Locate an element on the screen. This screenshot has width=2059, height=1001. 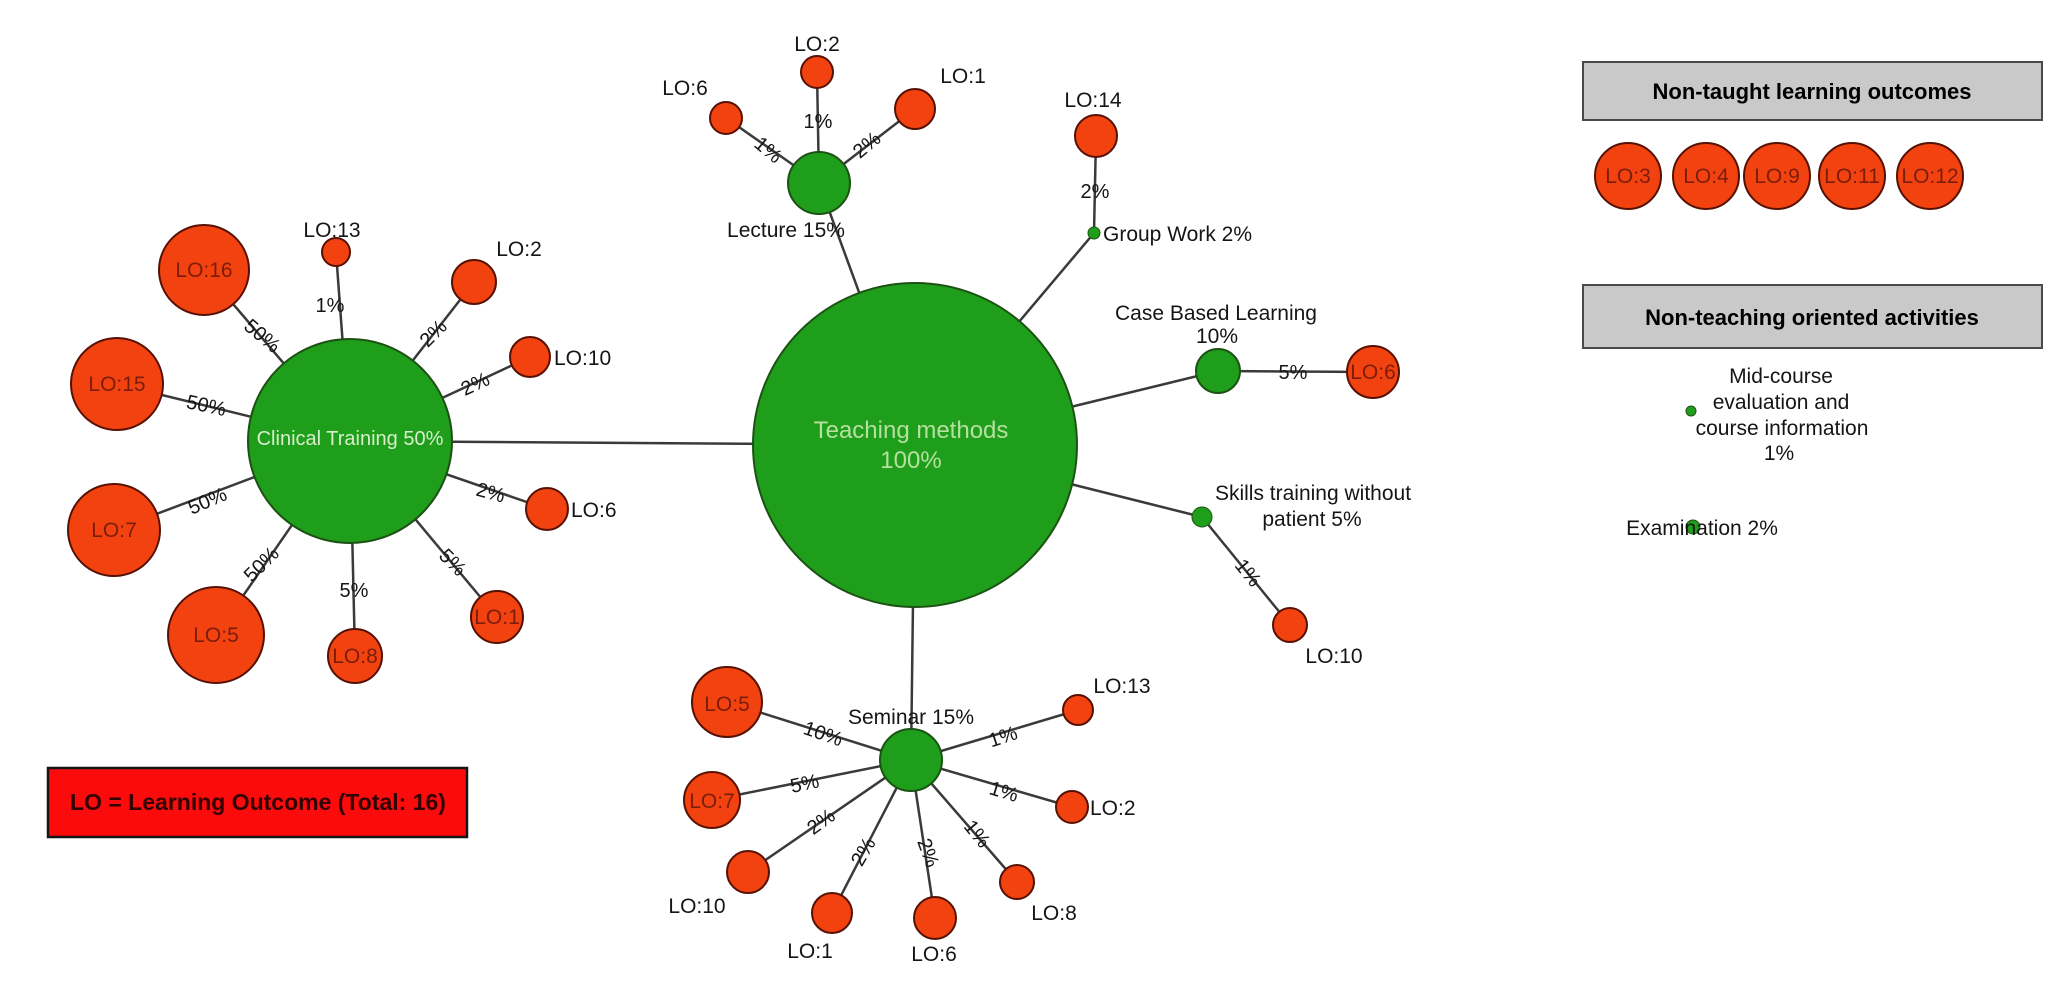
teaching-methods-node is located at coordinates (915, 445).